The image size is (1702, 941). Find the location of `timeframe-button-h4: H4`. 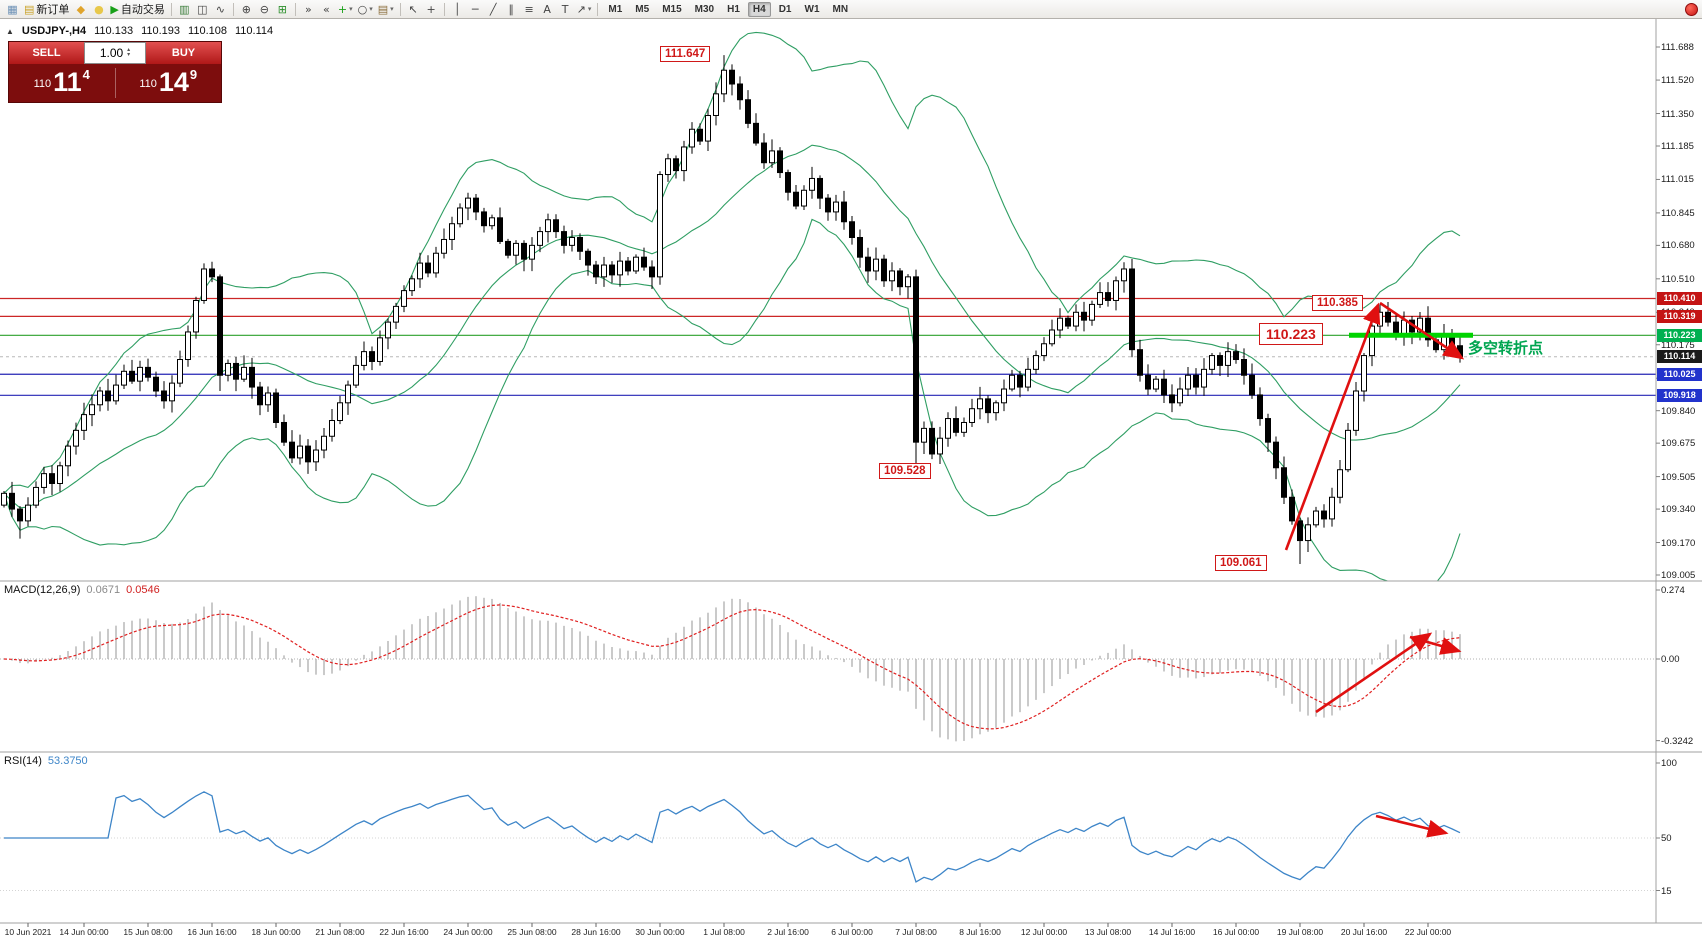

timeframe-button-h4: H4 is located at coordinates (759, 9).